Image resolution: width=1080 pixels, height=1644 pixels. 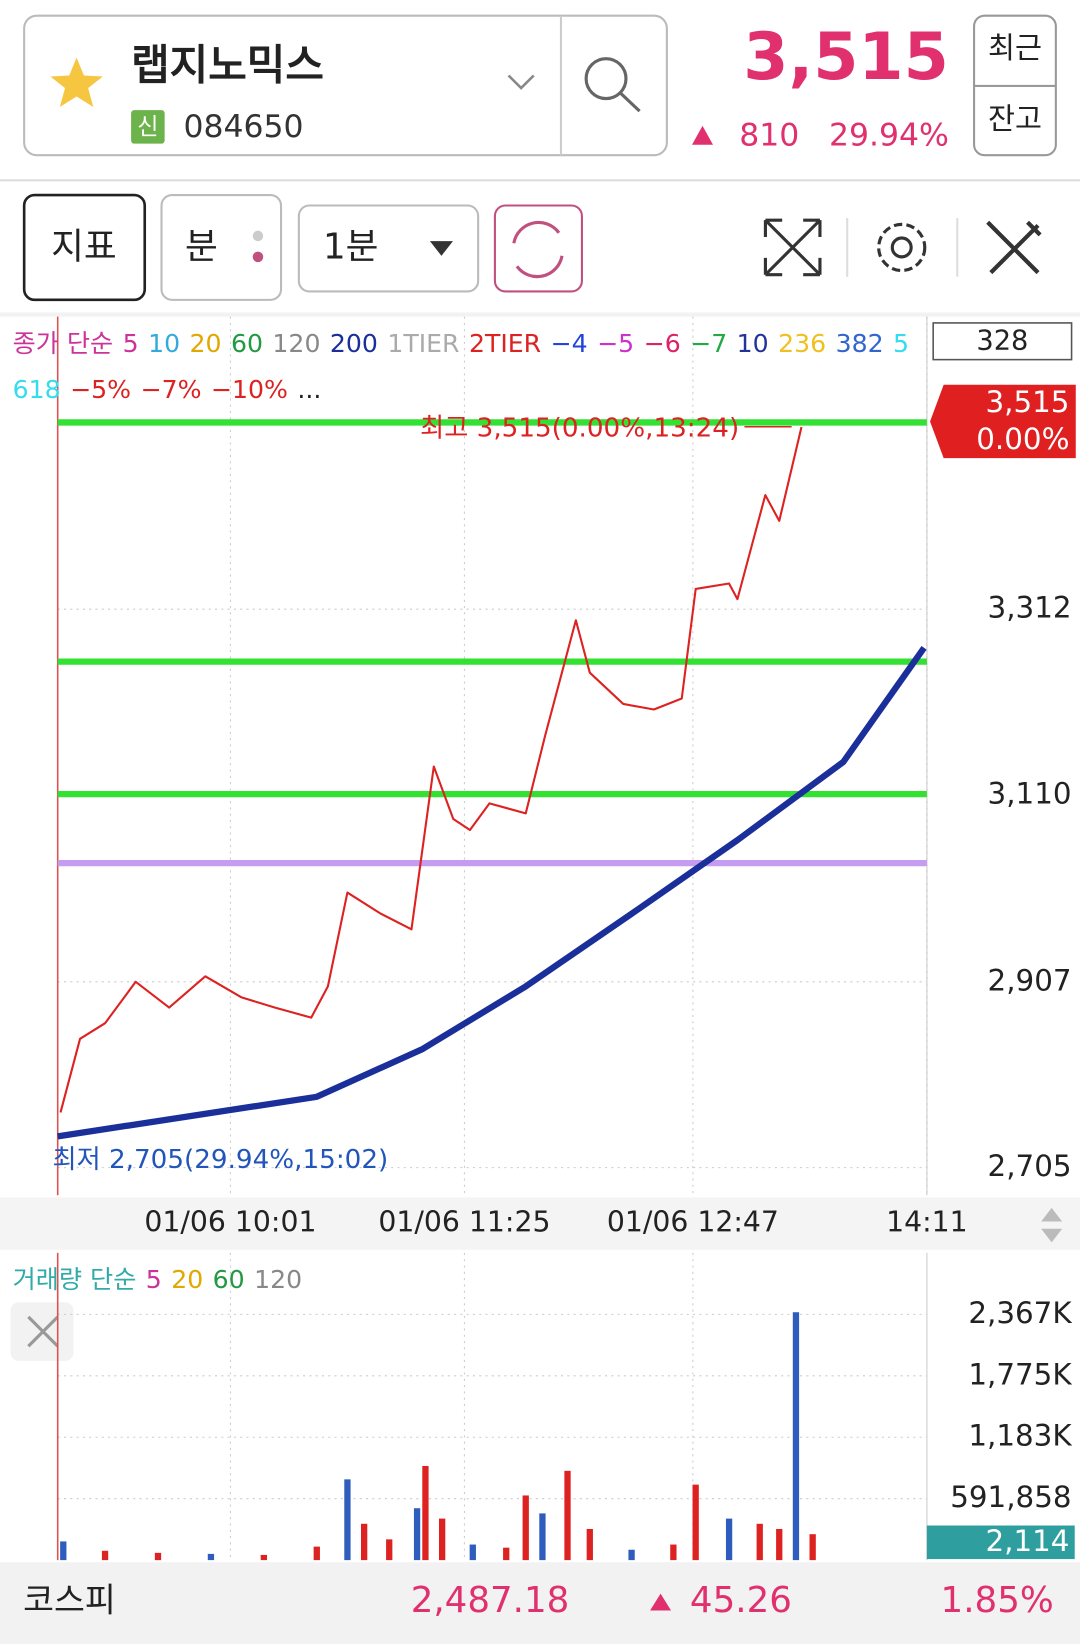 I want to click on volume-tag-value: 2,114, so click(x=1027, y=1541).